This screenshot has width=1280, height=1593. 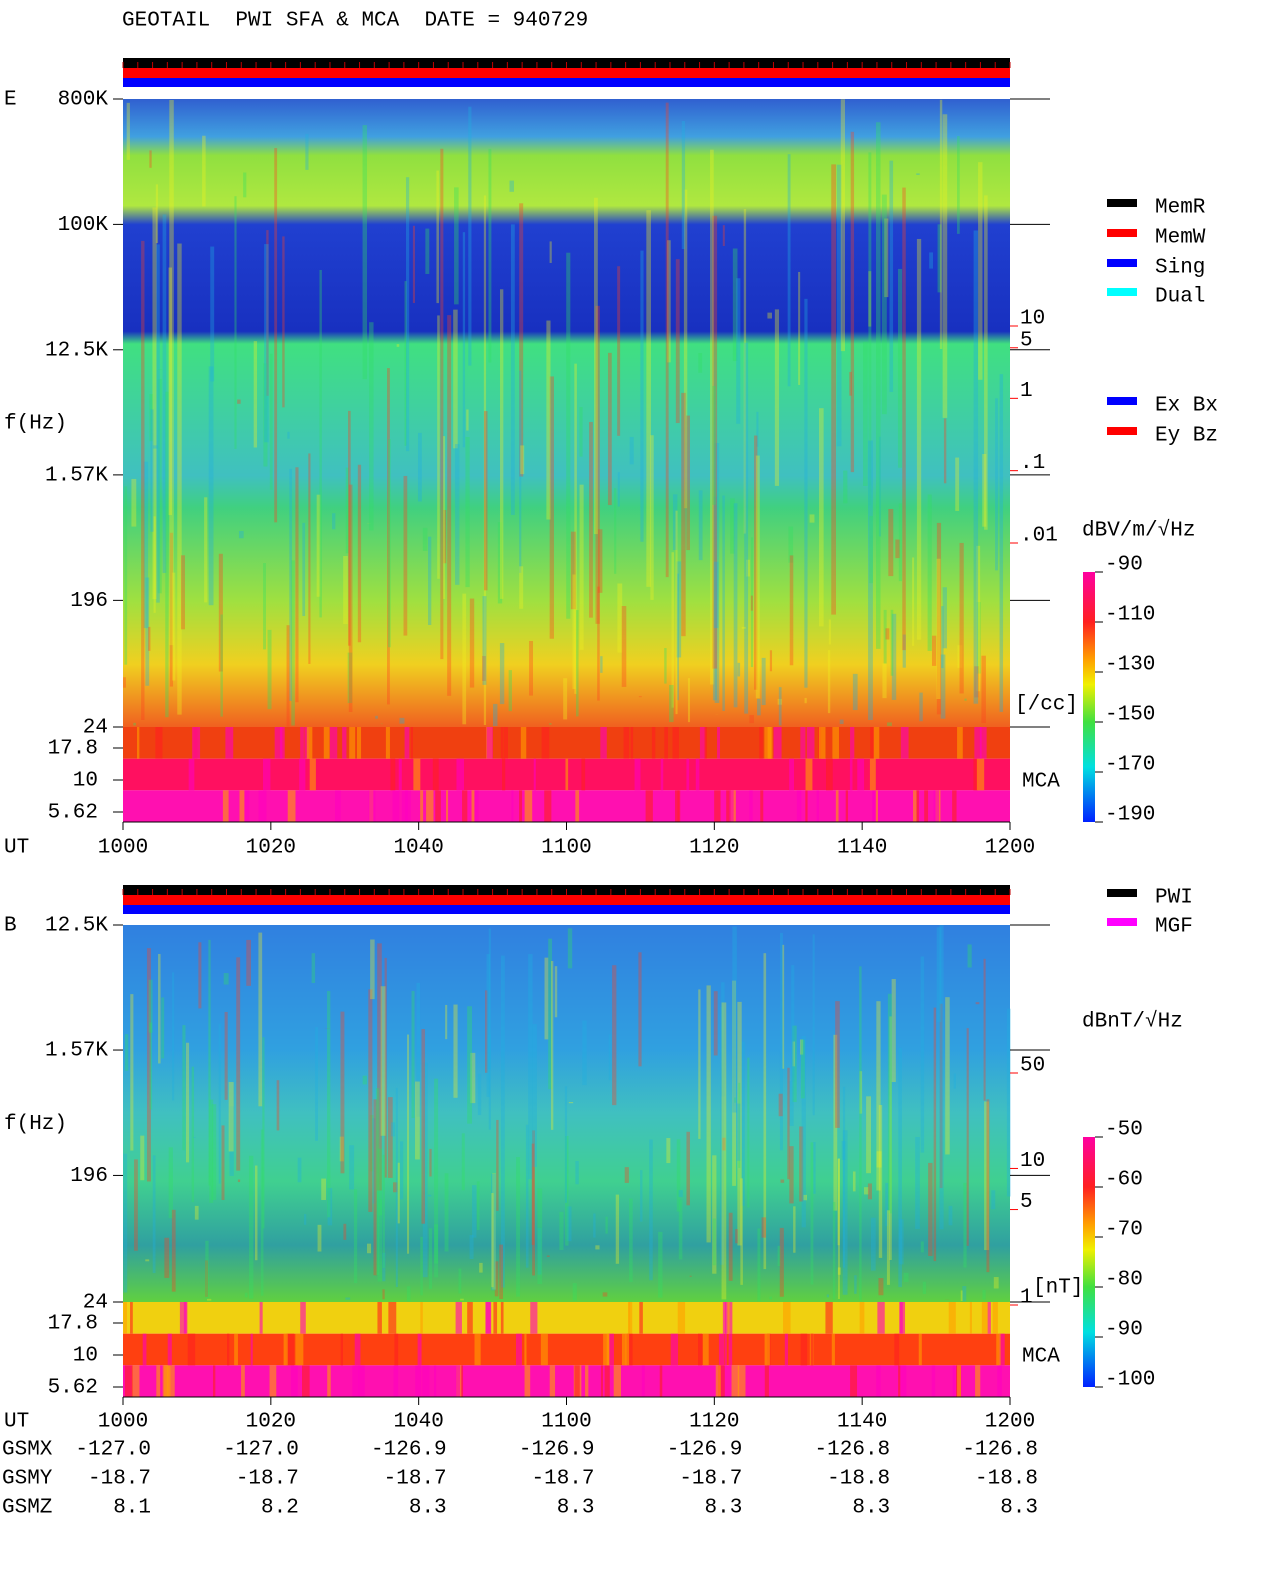 What do you see at coordinates (73, 1388) in the screenshot?
I see `mca-tick-label: 5.62` at bounding box center [73, 1388].